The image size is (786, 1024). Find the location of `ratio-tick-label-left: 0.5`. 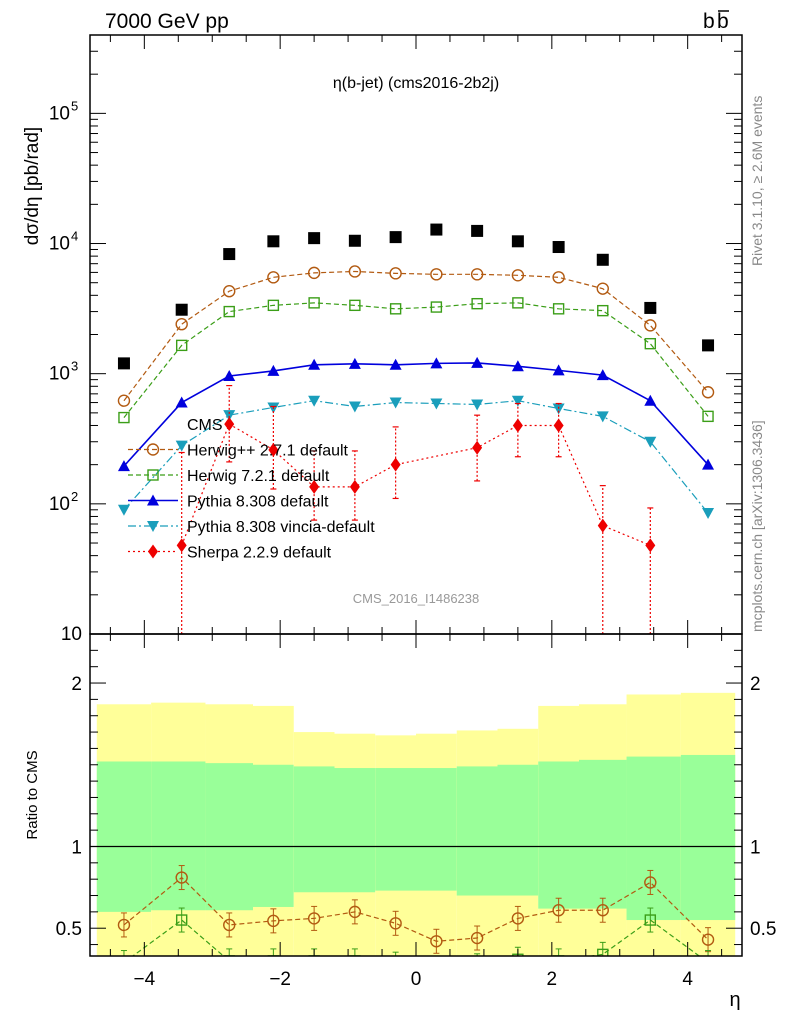

ratio-tick-label-left: 0.5 is located at coordinates (69, 929).